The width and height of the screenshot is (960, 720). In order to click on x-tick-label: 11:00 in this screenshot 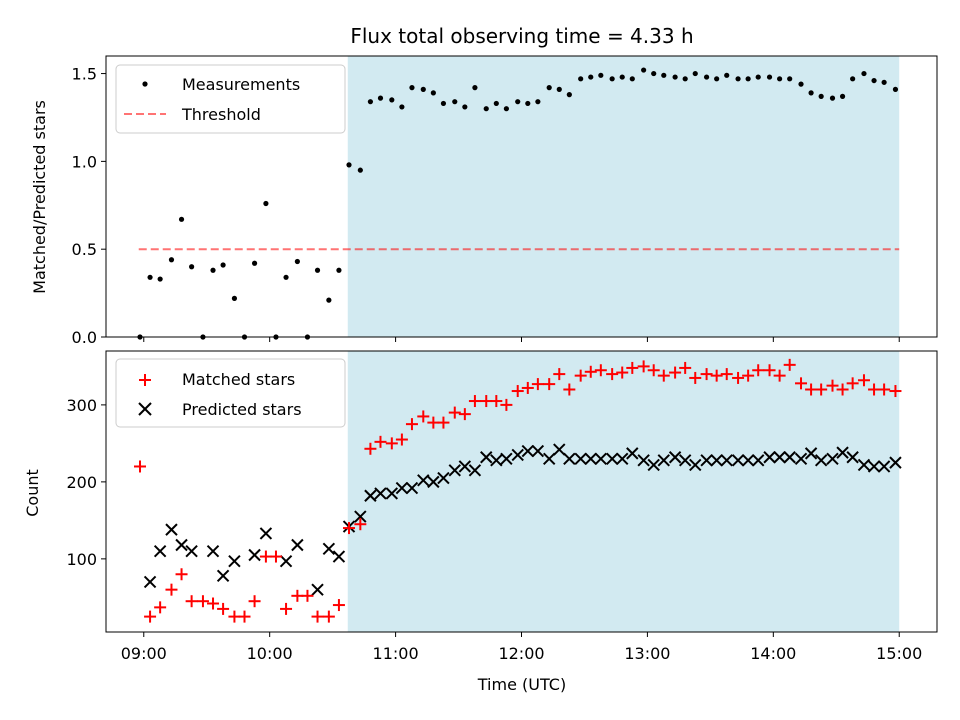, I will do `click(396, 653)`.